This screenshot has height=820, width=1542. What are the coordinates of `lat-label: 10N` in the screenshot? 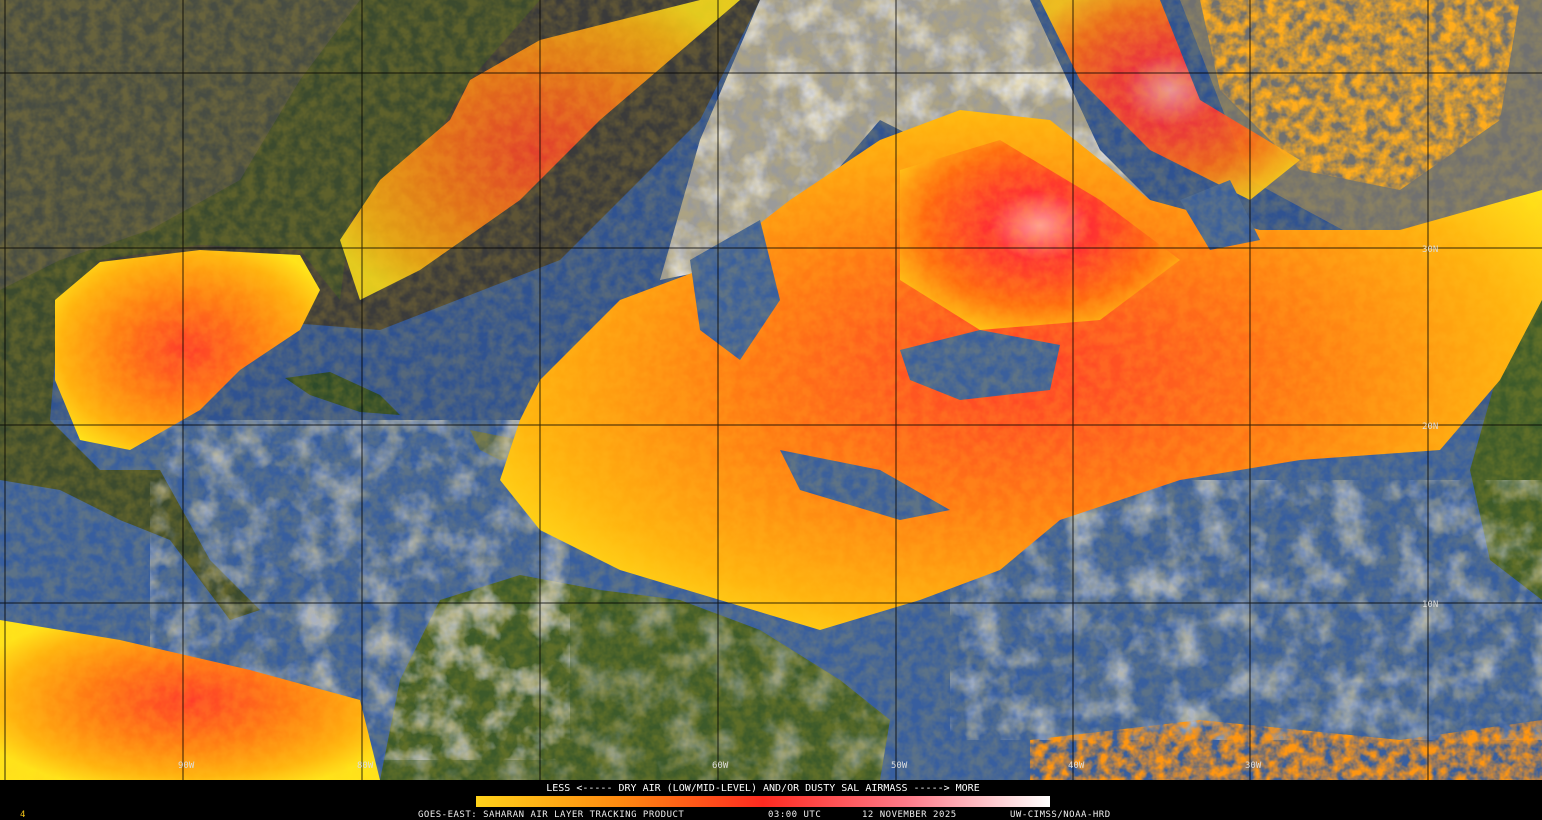 It's located at (1430, 605).